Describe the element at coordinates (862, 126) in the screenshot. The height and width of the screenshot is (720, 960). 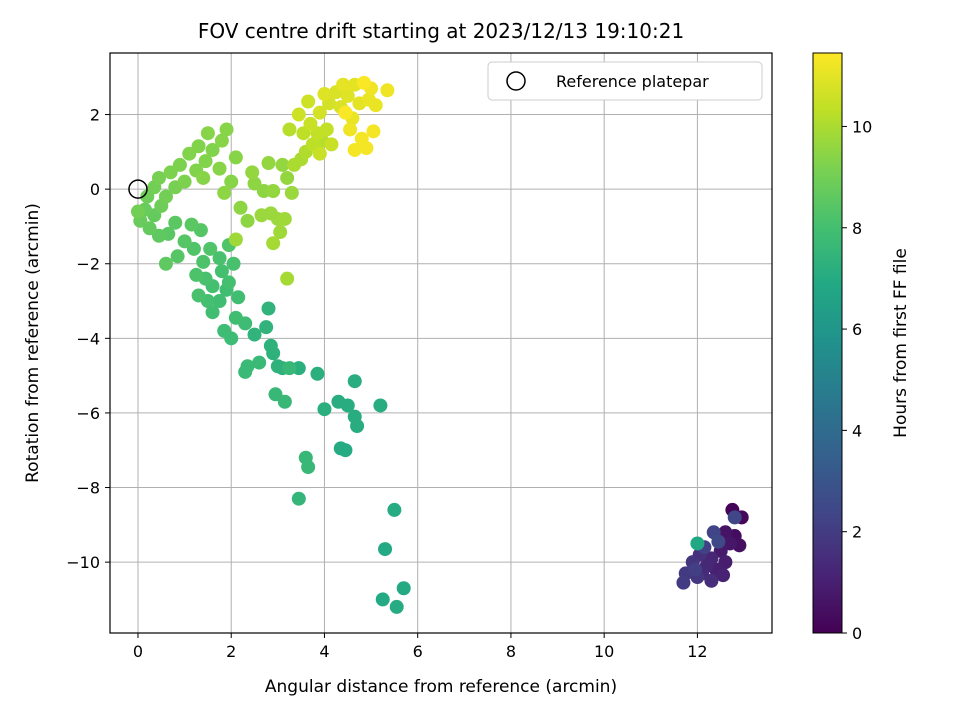
I see `colorbar-tick-label: 10` at that location.